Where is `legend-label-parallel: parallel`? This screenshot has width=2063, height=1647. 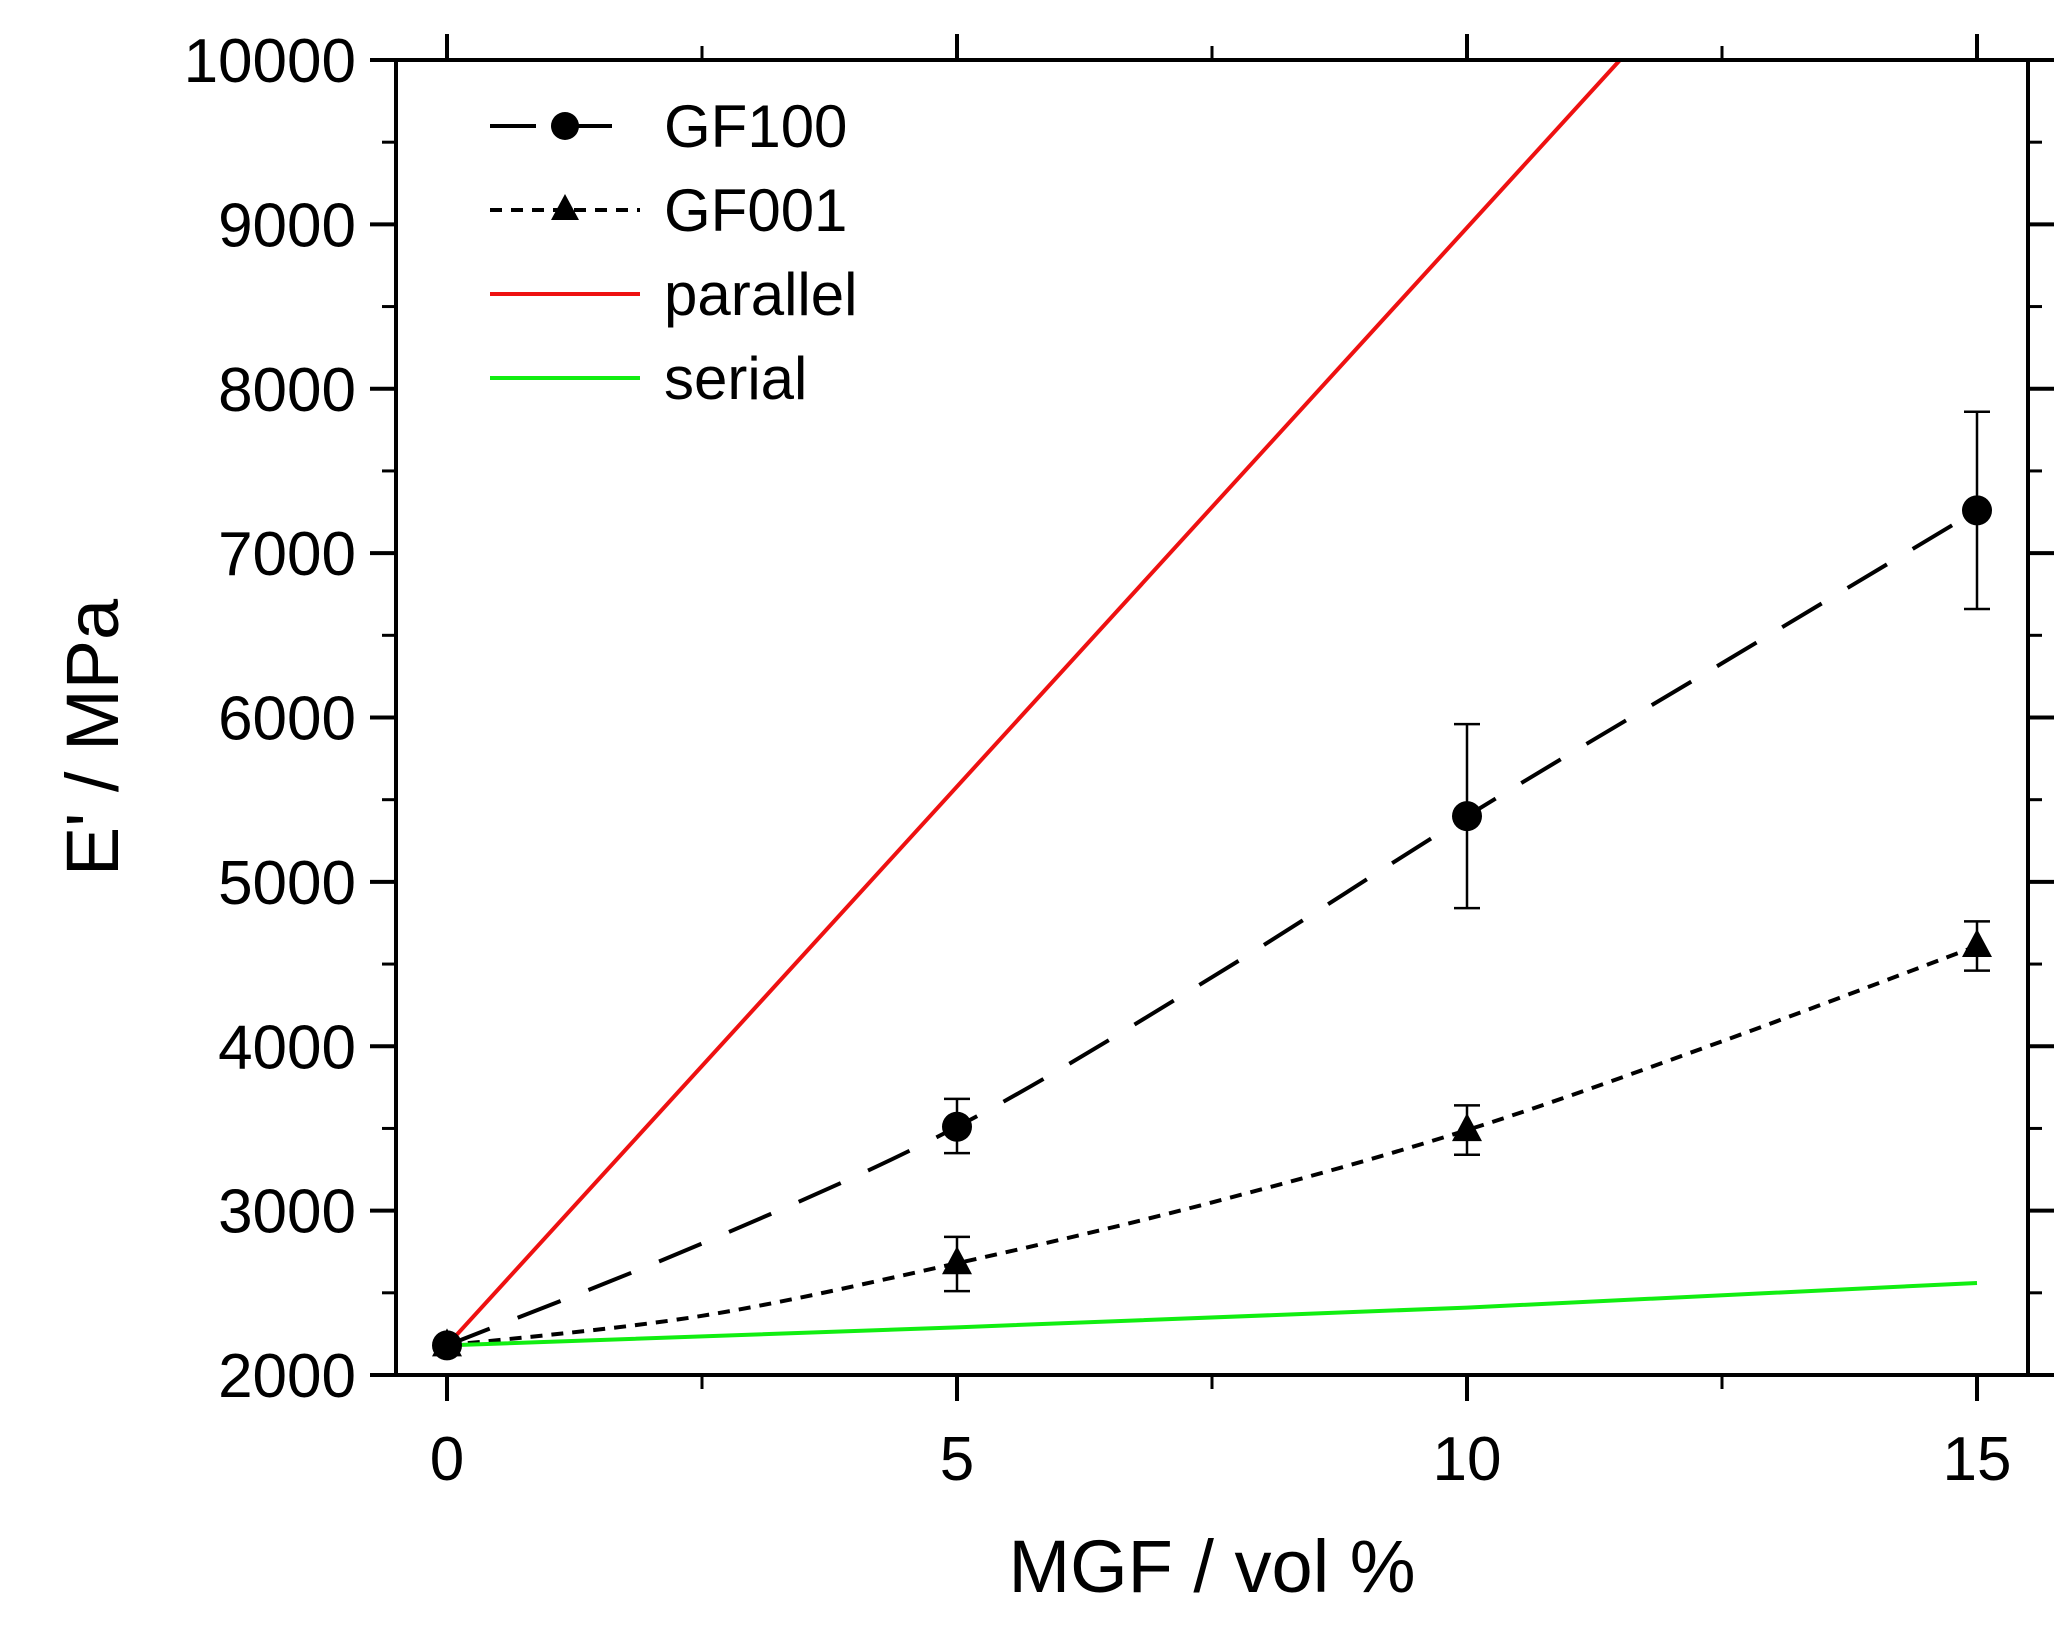
legend-label-parallel: parallel is located at coordinates (760, 294).